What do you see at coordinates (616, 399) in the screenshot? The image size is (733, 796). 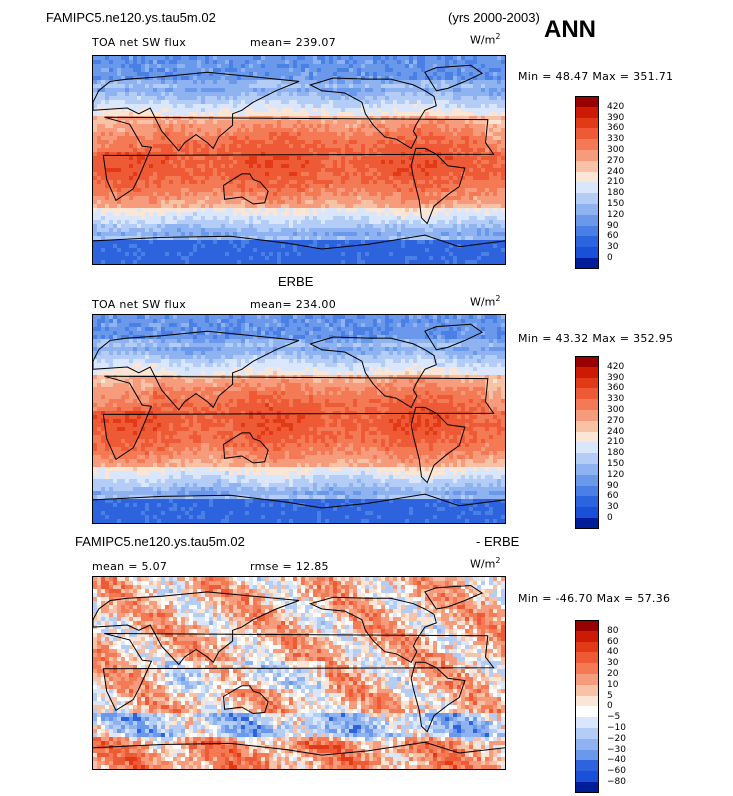 I see `colorbar-label: 330` at bounding box center [616, 399].